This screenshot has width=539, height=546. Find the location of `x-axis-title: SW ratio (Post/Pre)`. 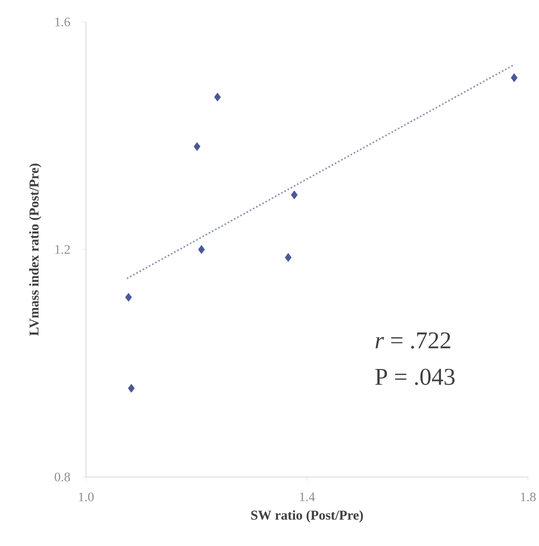

x-axis-title: SW ratio (Post/Pre) is located at coordinates (307, 516).